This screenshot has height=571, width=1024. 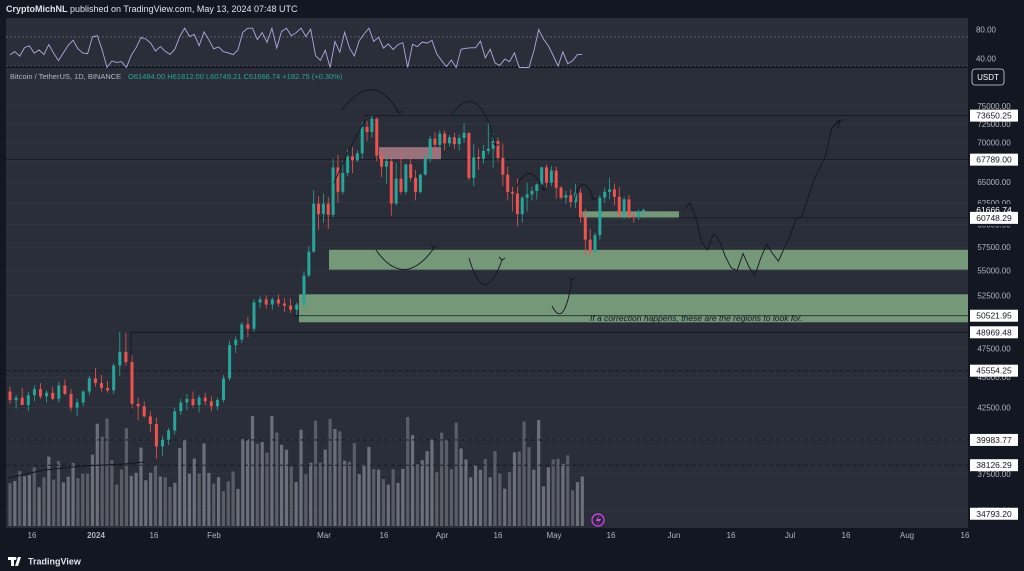 I want to click on footer-brand: TradingView, so click(x=54, y=561).